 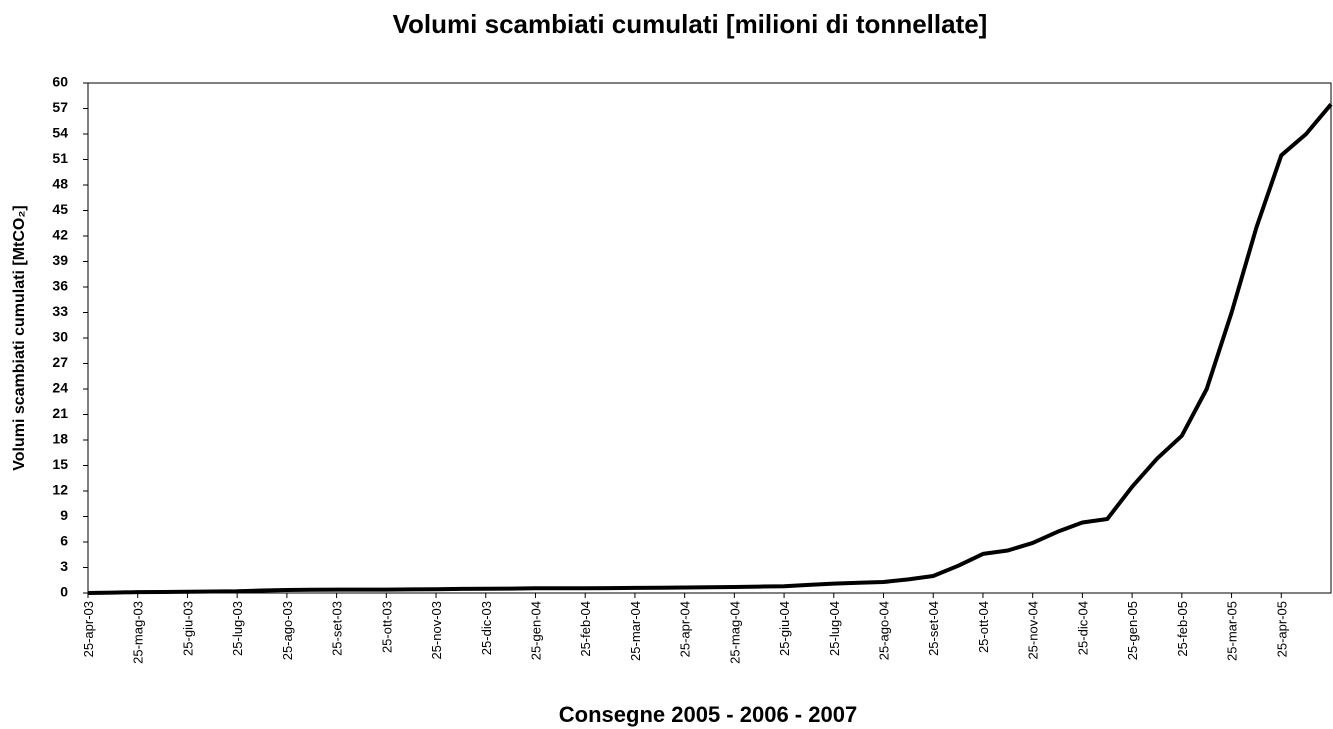 What do you see at coordinates (60, 82) in the screenshot?
I see `y-tick-label: 60` at bounding box center [60, 82].